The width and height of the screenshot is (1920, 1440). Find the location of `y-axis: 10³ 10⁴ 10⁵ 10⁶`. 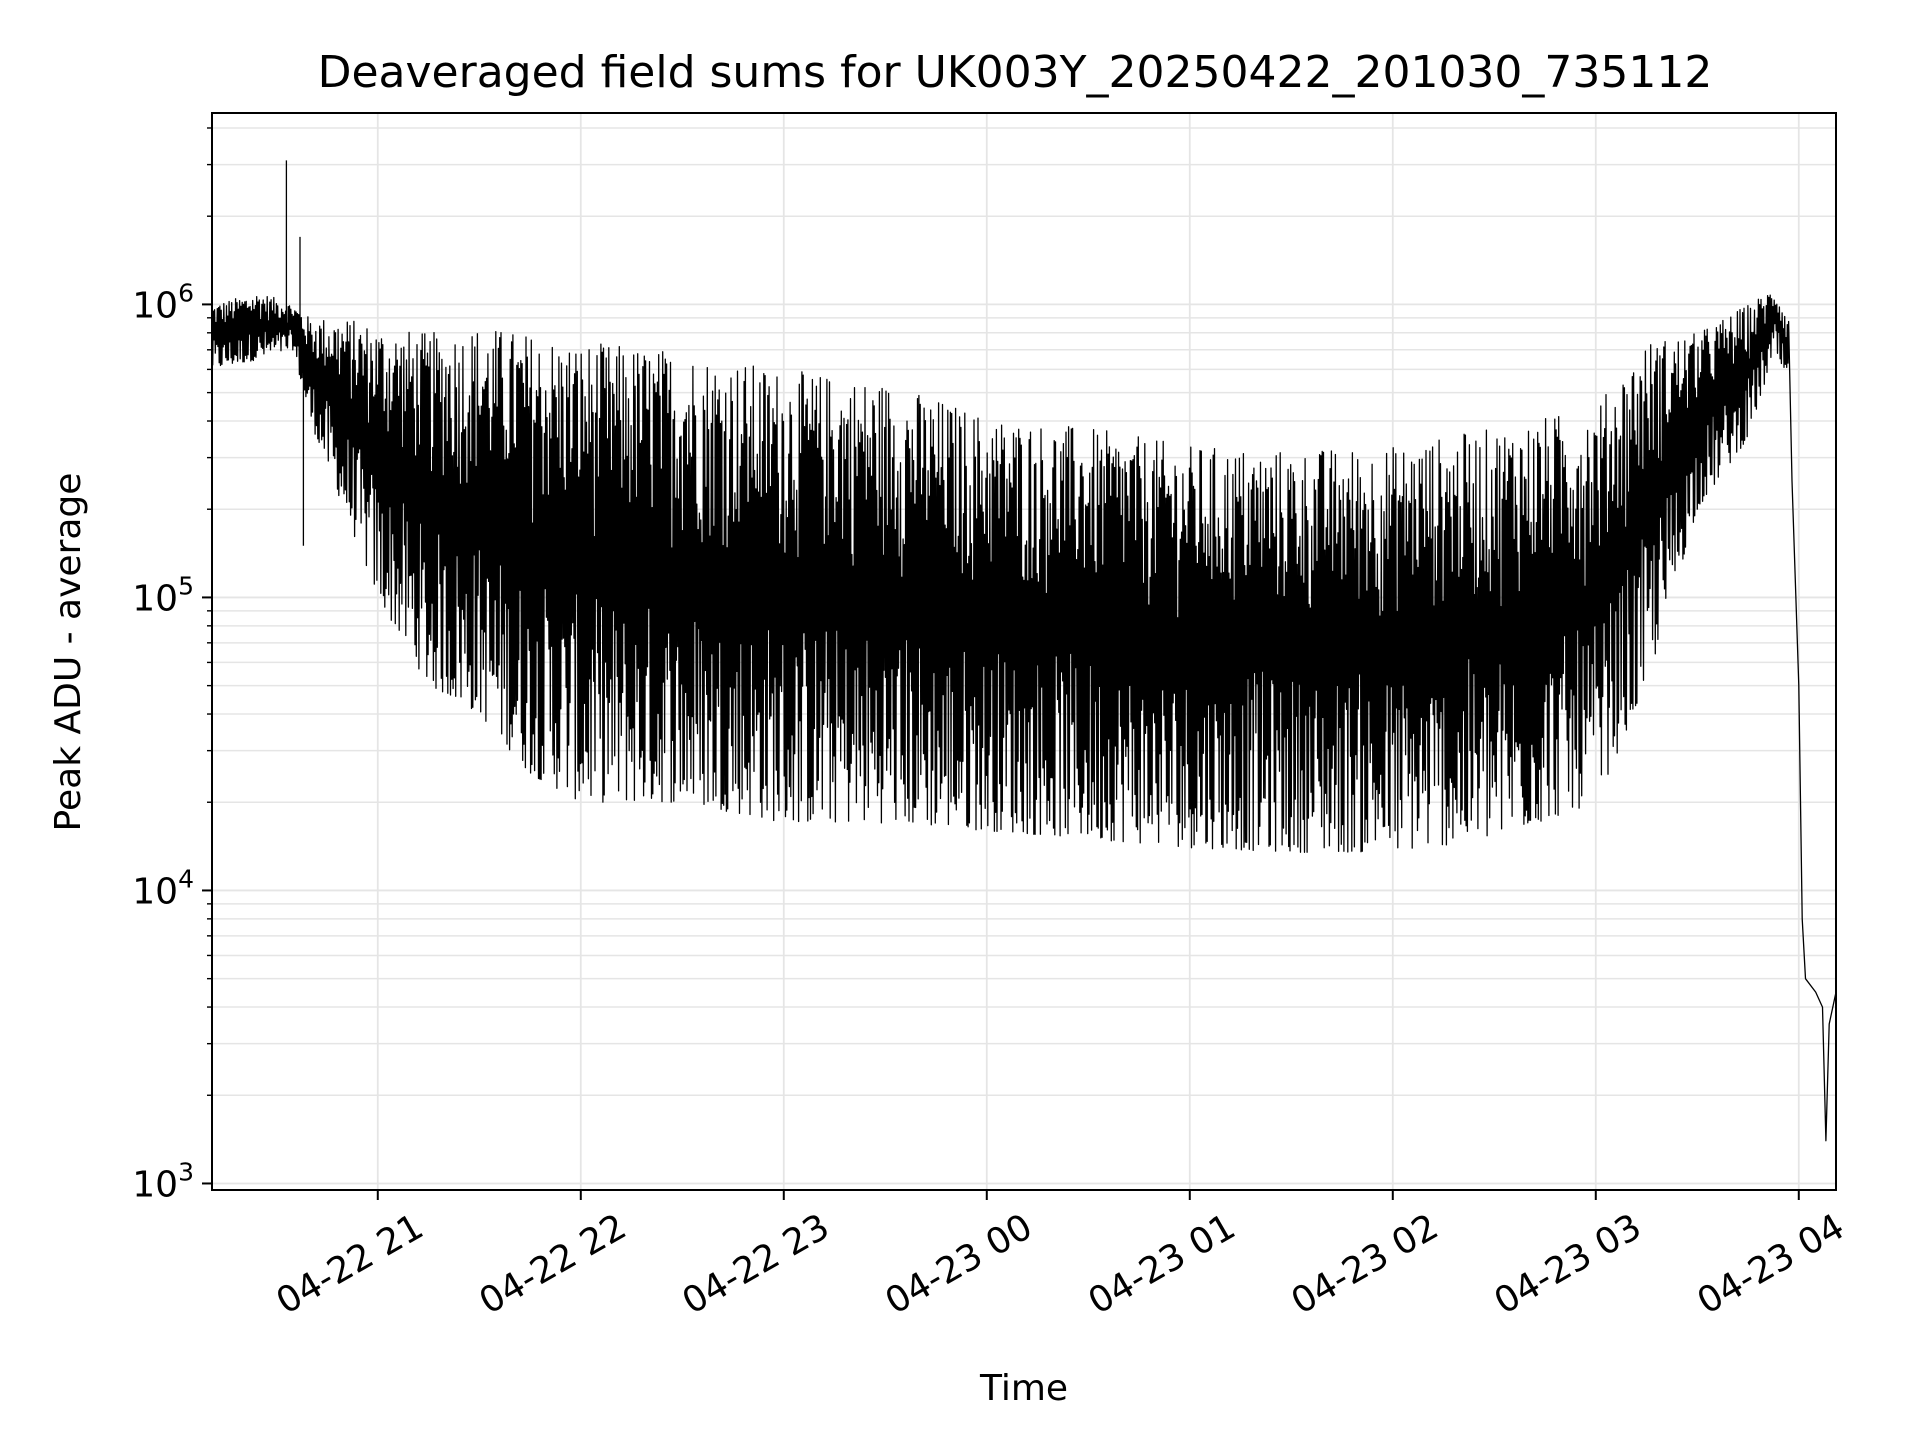

y-axis: 10³ 10⁴ 10⁵ 10⁶ is located at coordinates (172, 666).